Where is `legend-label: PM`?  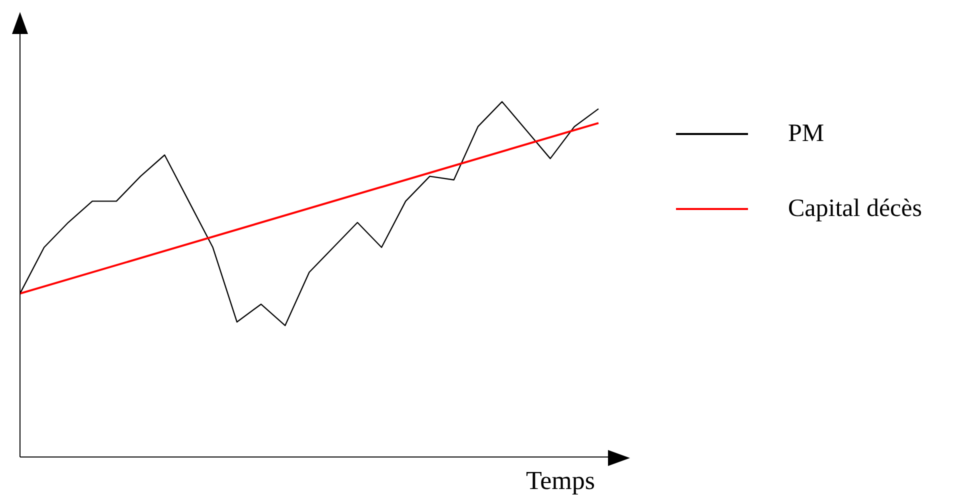
legend-label: PM is located at coordinates (806, 134).